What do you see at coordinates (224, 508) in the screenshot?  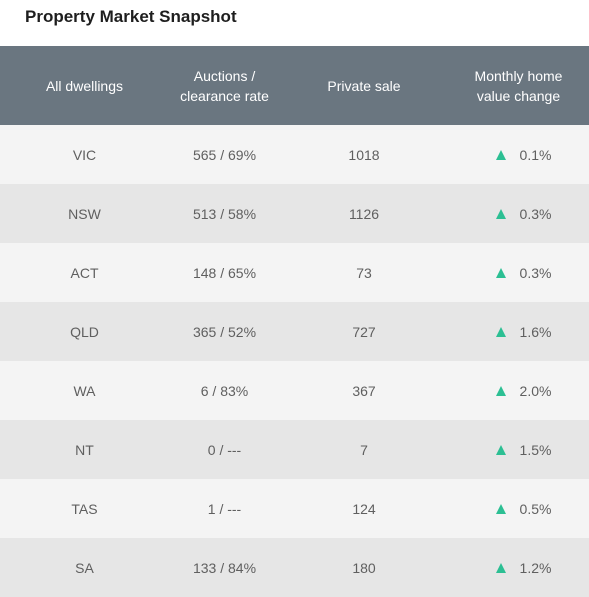 I see `auctions-cell: 1 / ---` at bounding box center [224, 508].